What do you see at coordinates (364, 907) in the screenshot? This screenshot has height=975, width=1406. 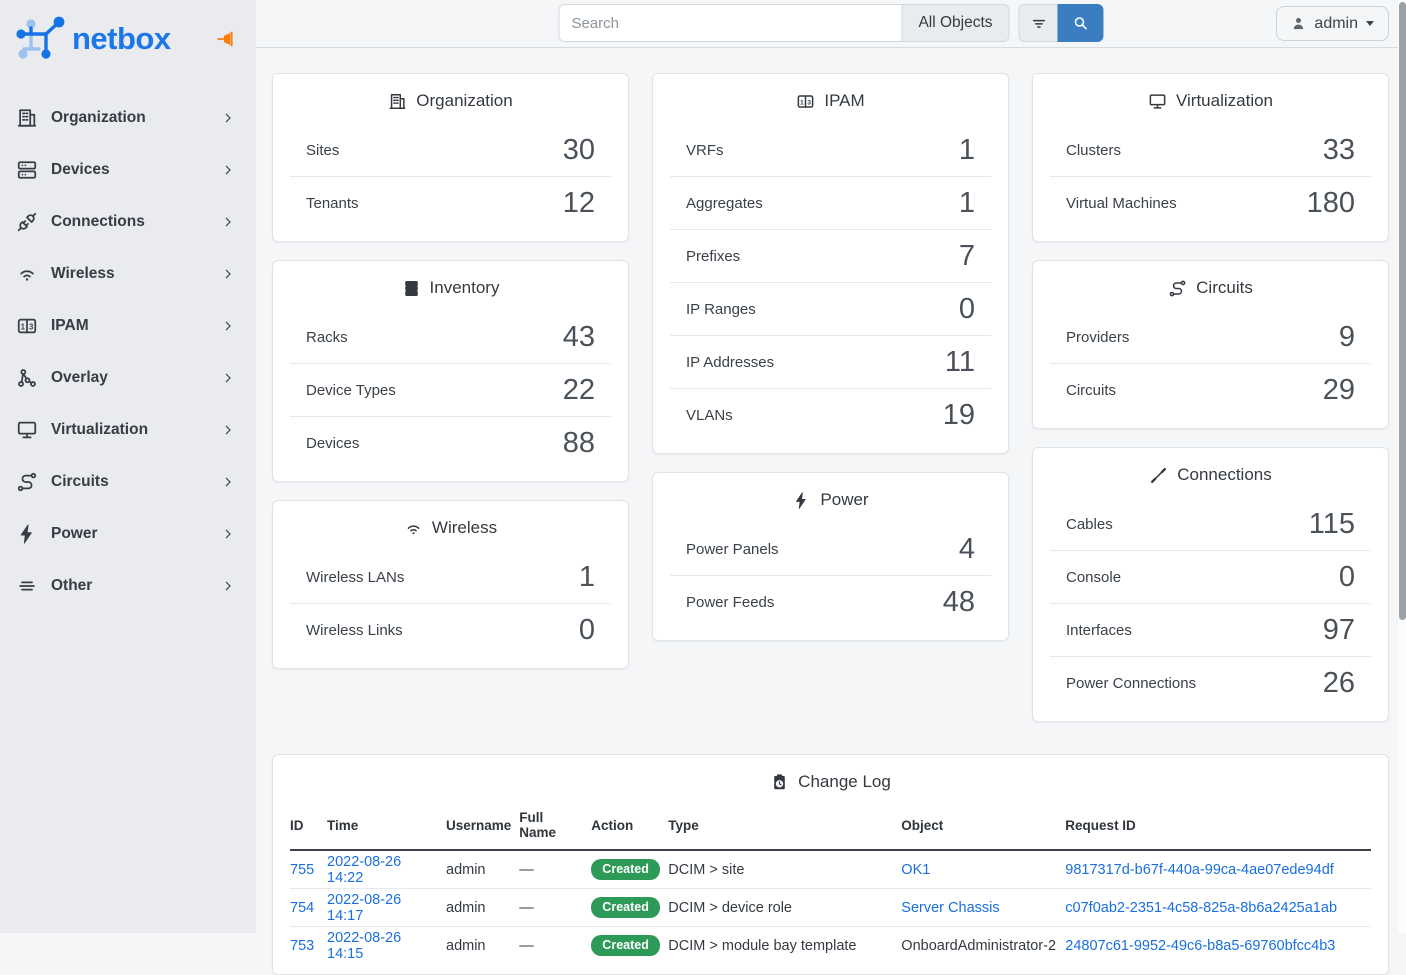 I see `change-time-link: 2022-08-26 14:17` at bounding box center [364, 907].